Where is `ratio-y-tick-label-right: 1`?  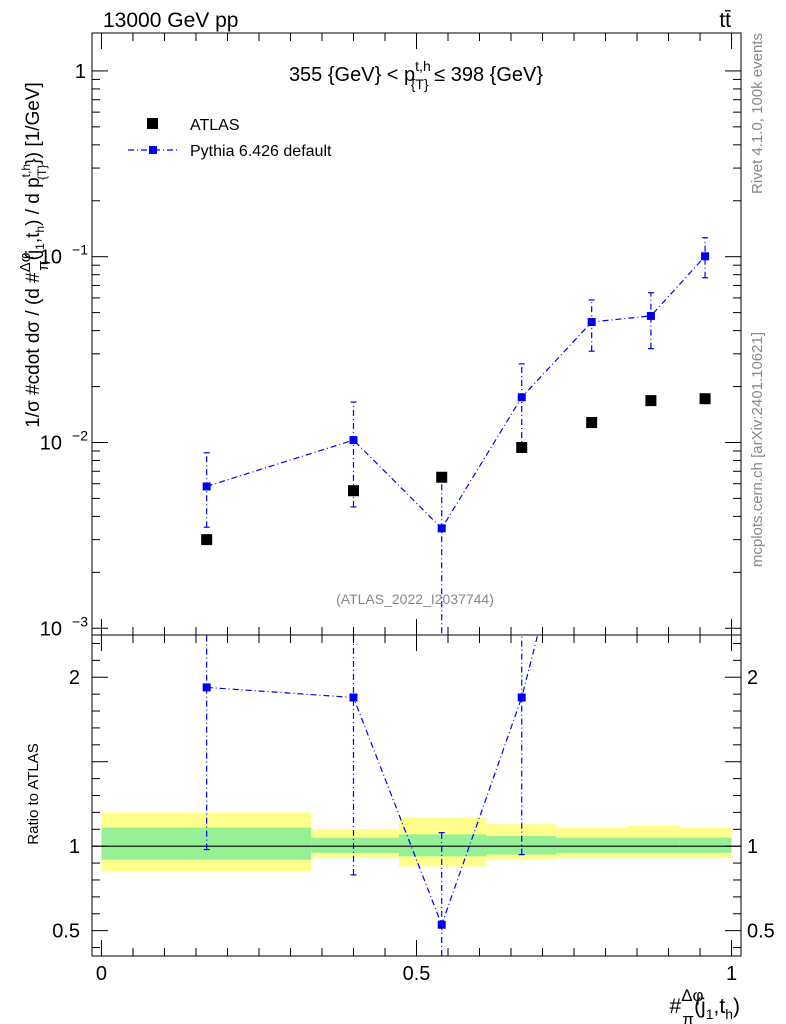
ratio-y-tick-label-right: 1 is located at coordinates (752, 847).